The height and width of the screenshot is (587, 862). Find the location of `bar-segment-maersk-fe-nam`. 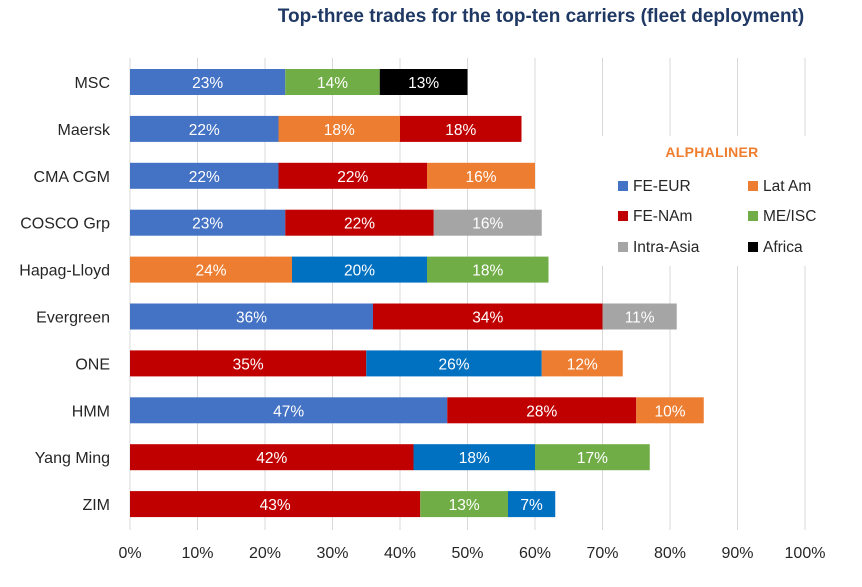

bar-segment-maersk-fe-nam is located at coordinates (461, 128).